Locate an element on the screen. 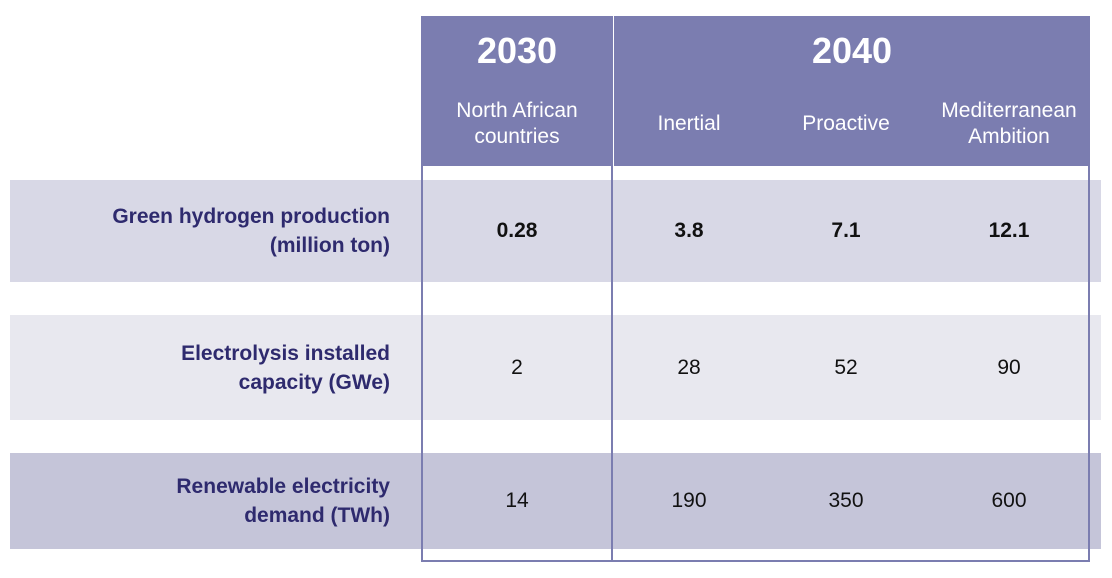 Image resolution: width=1112 pixels, height=578 pixels. cell-renewable-2030: 14 is located at coordinates (517, 500).